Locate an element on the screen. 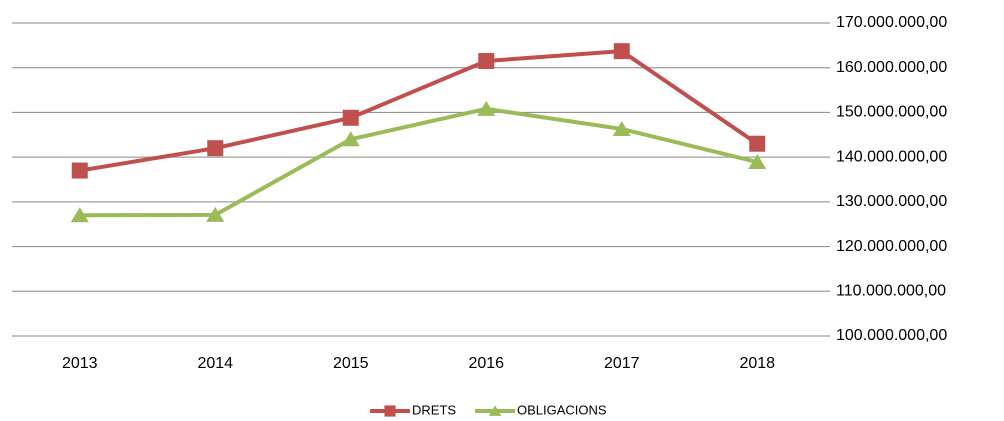 The image size is (1004, 421). y-tick-label: 170.000.000,00 is located at coordinates (891, 22).